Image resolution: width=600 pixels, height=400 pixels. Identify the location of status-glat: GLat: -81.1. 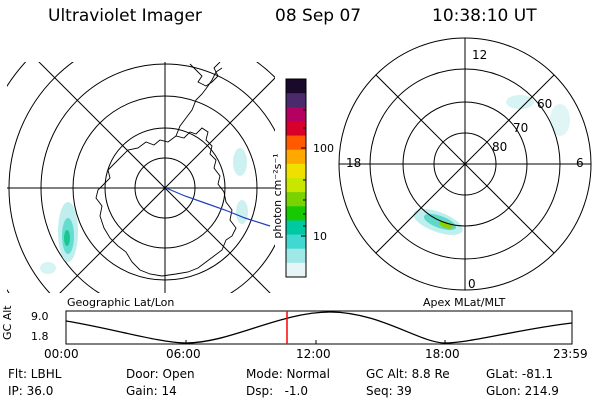
(519, 374).